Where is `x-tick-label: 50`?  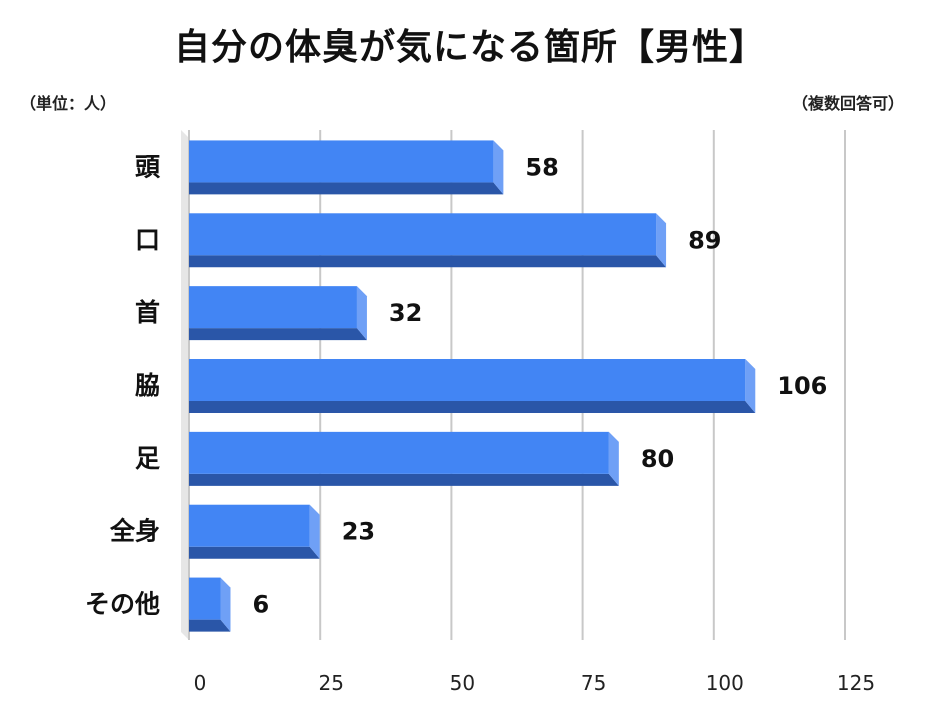 x-tick-label: 50 is located at coordinates (462, 683).